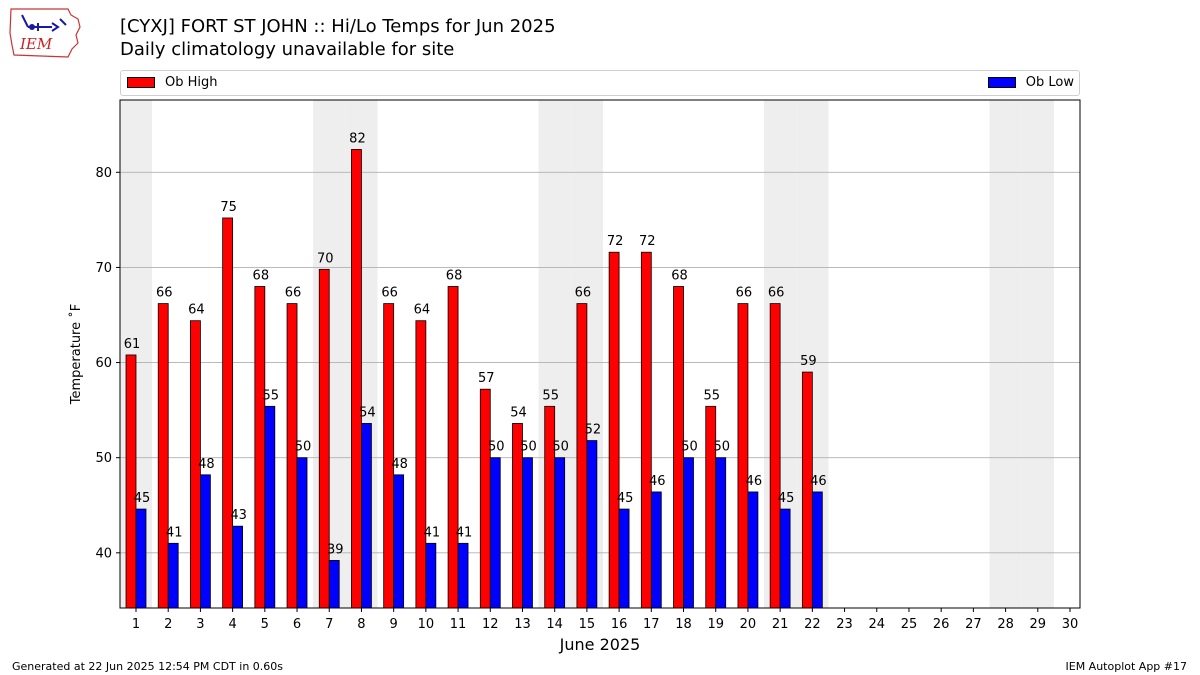  I want to click on weather-station-icon, so click(44, 23).